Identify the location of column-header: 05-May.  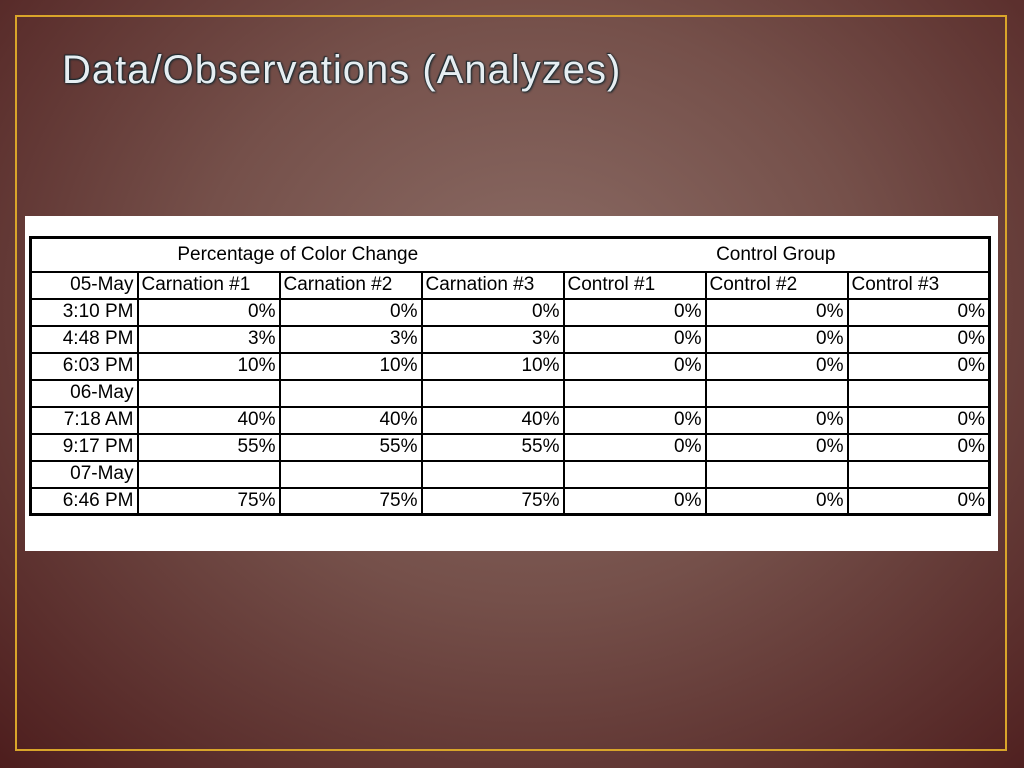
(84, 285).